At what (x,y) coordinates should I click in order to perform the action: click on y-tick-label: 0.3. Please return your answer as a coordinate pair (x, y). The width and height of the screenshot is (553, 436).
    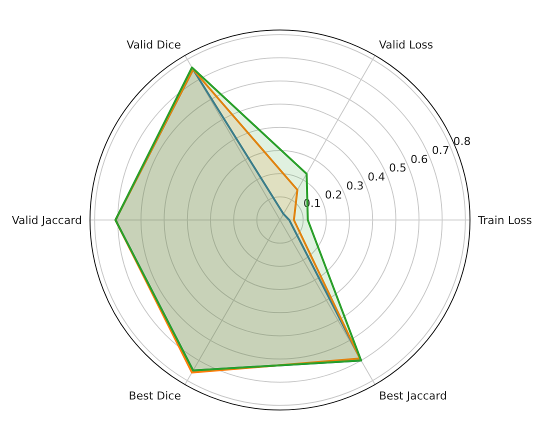
    Looking at the image, I should click on (355, 185).